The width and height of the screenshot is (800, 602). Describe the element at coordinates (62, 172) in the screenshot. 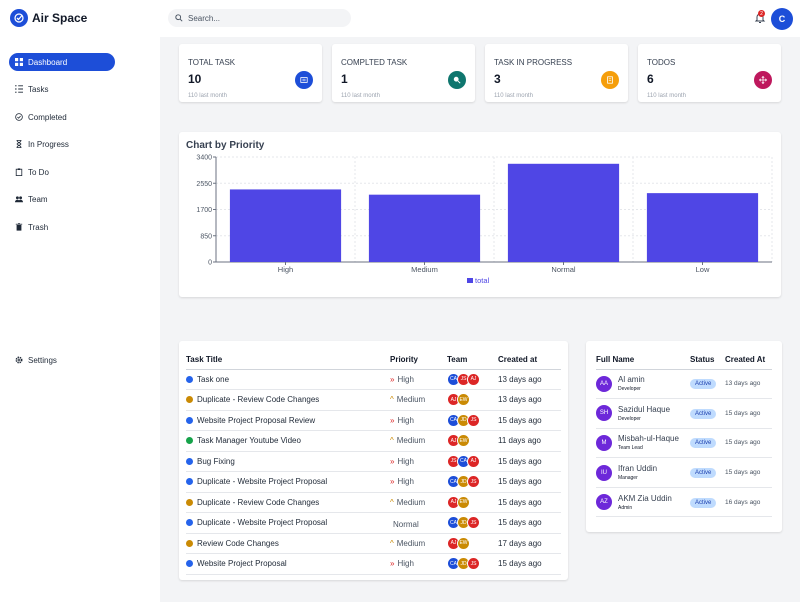

I see `sidebar-item-todo: To Do` at that location.